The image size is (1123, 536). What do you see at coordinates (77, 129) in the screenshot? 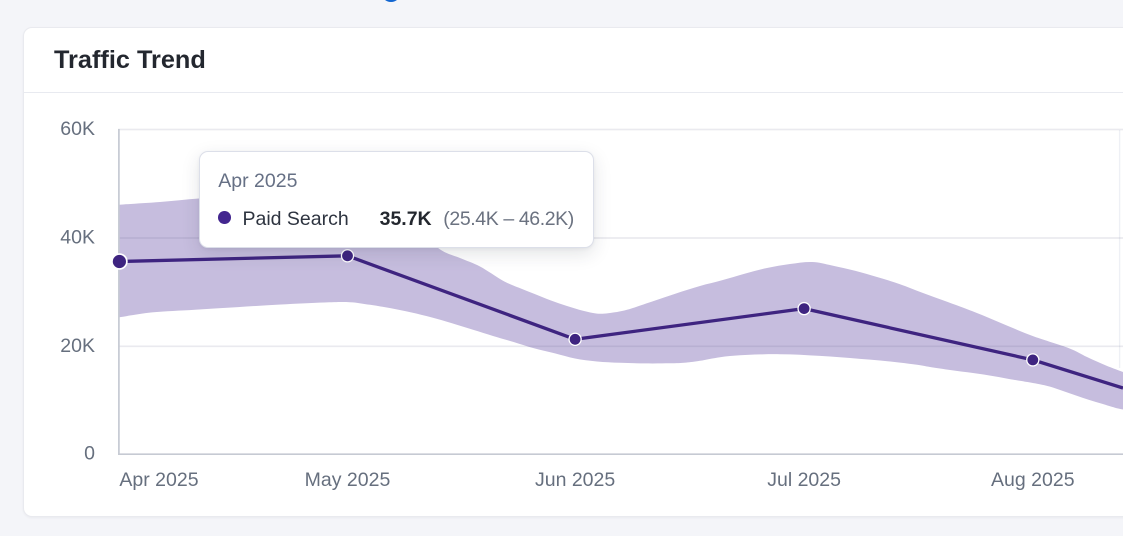
I see `svg-text: 60K` at bounding box center [77, 129].